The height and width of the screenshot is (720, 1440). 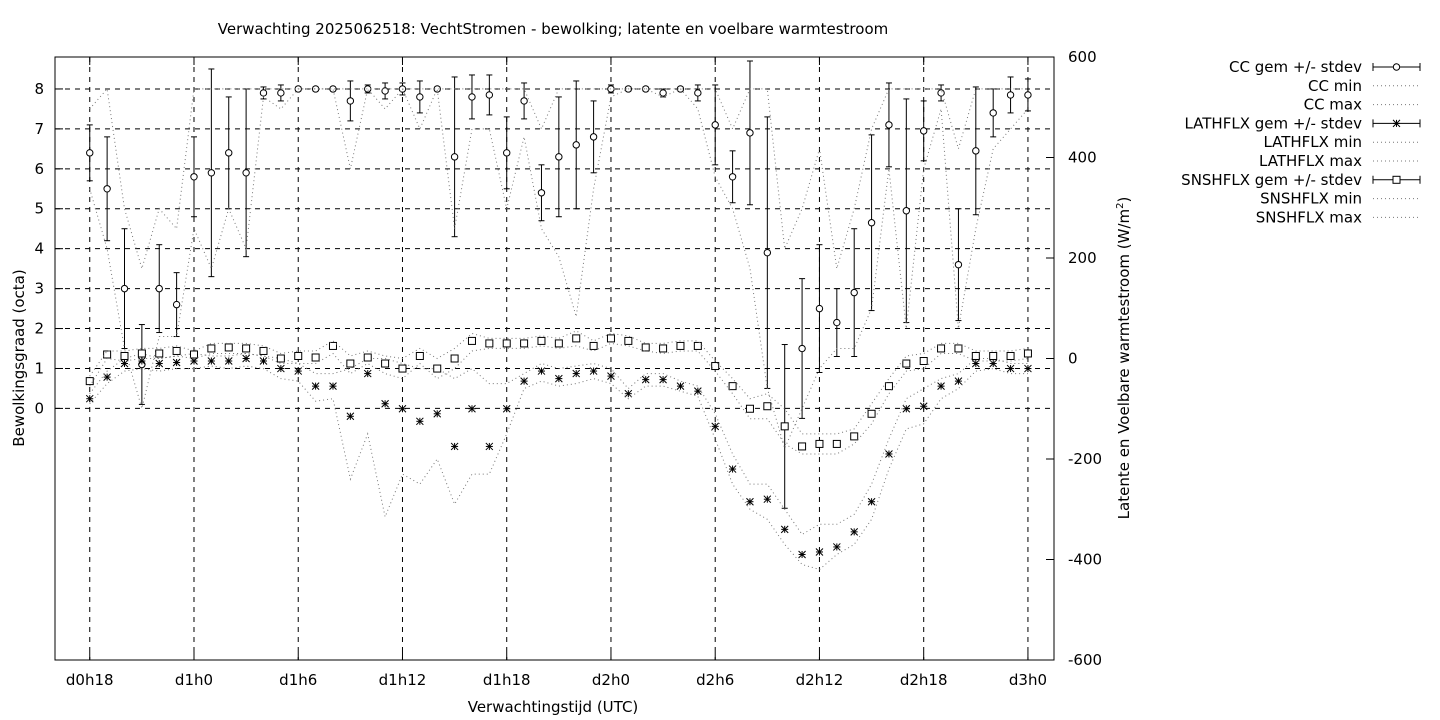 What do you see at coordinates (1271, 180) in the screenshot?
I see `legend-label: SNSHFLX gem +/- stdev` at bounding box center [1271, 180].